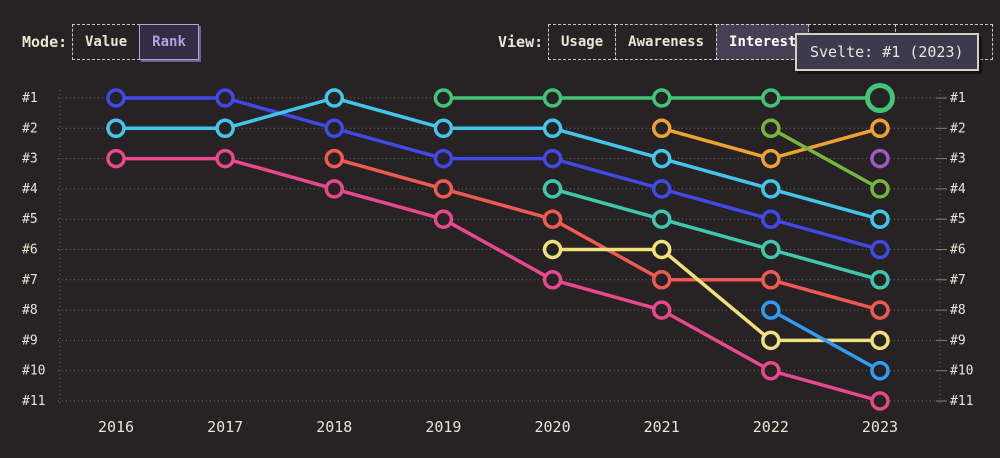 The width and height of the screenshot is (1000, 458). I want to click on x-axis-label-2017: 2017, so click(225, 427).